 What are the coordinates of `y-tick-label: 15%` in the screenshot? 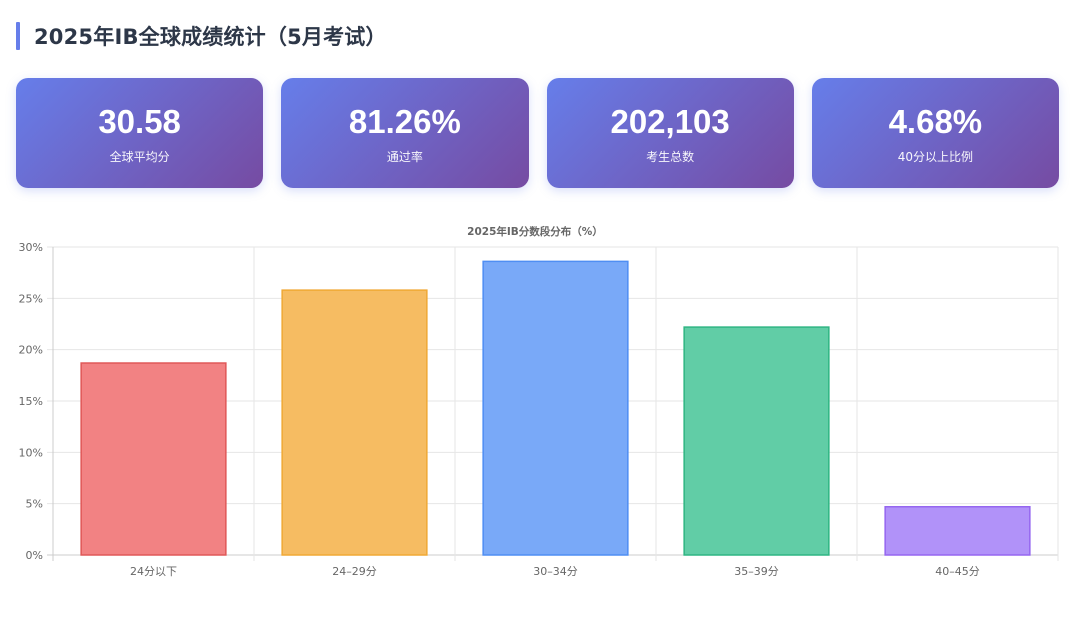 It's located at (31, 401).